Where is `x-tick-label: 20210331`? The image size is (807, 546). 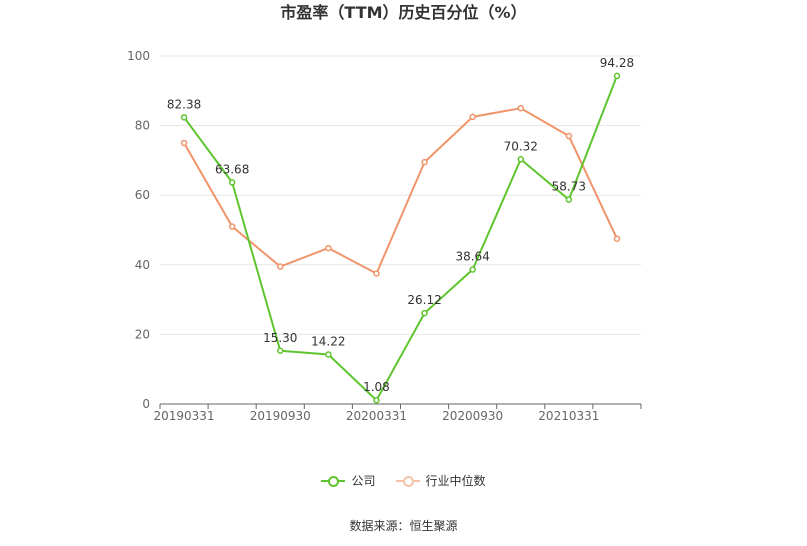
x-tick-label: 20210331 is located at coordinates (568, 416).